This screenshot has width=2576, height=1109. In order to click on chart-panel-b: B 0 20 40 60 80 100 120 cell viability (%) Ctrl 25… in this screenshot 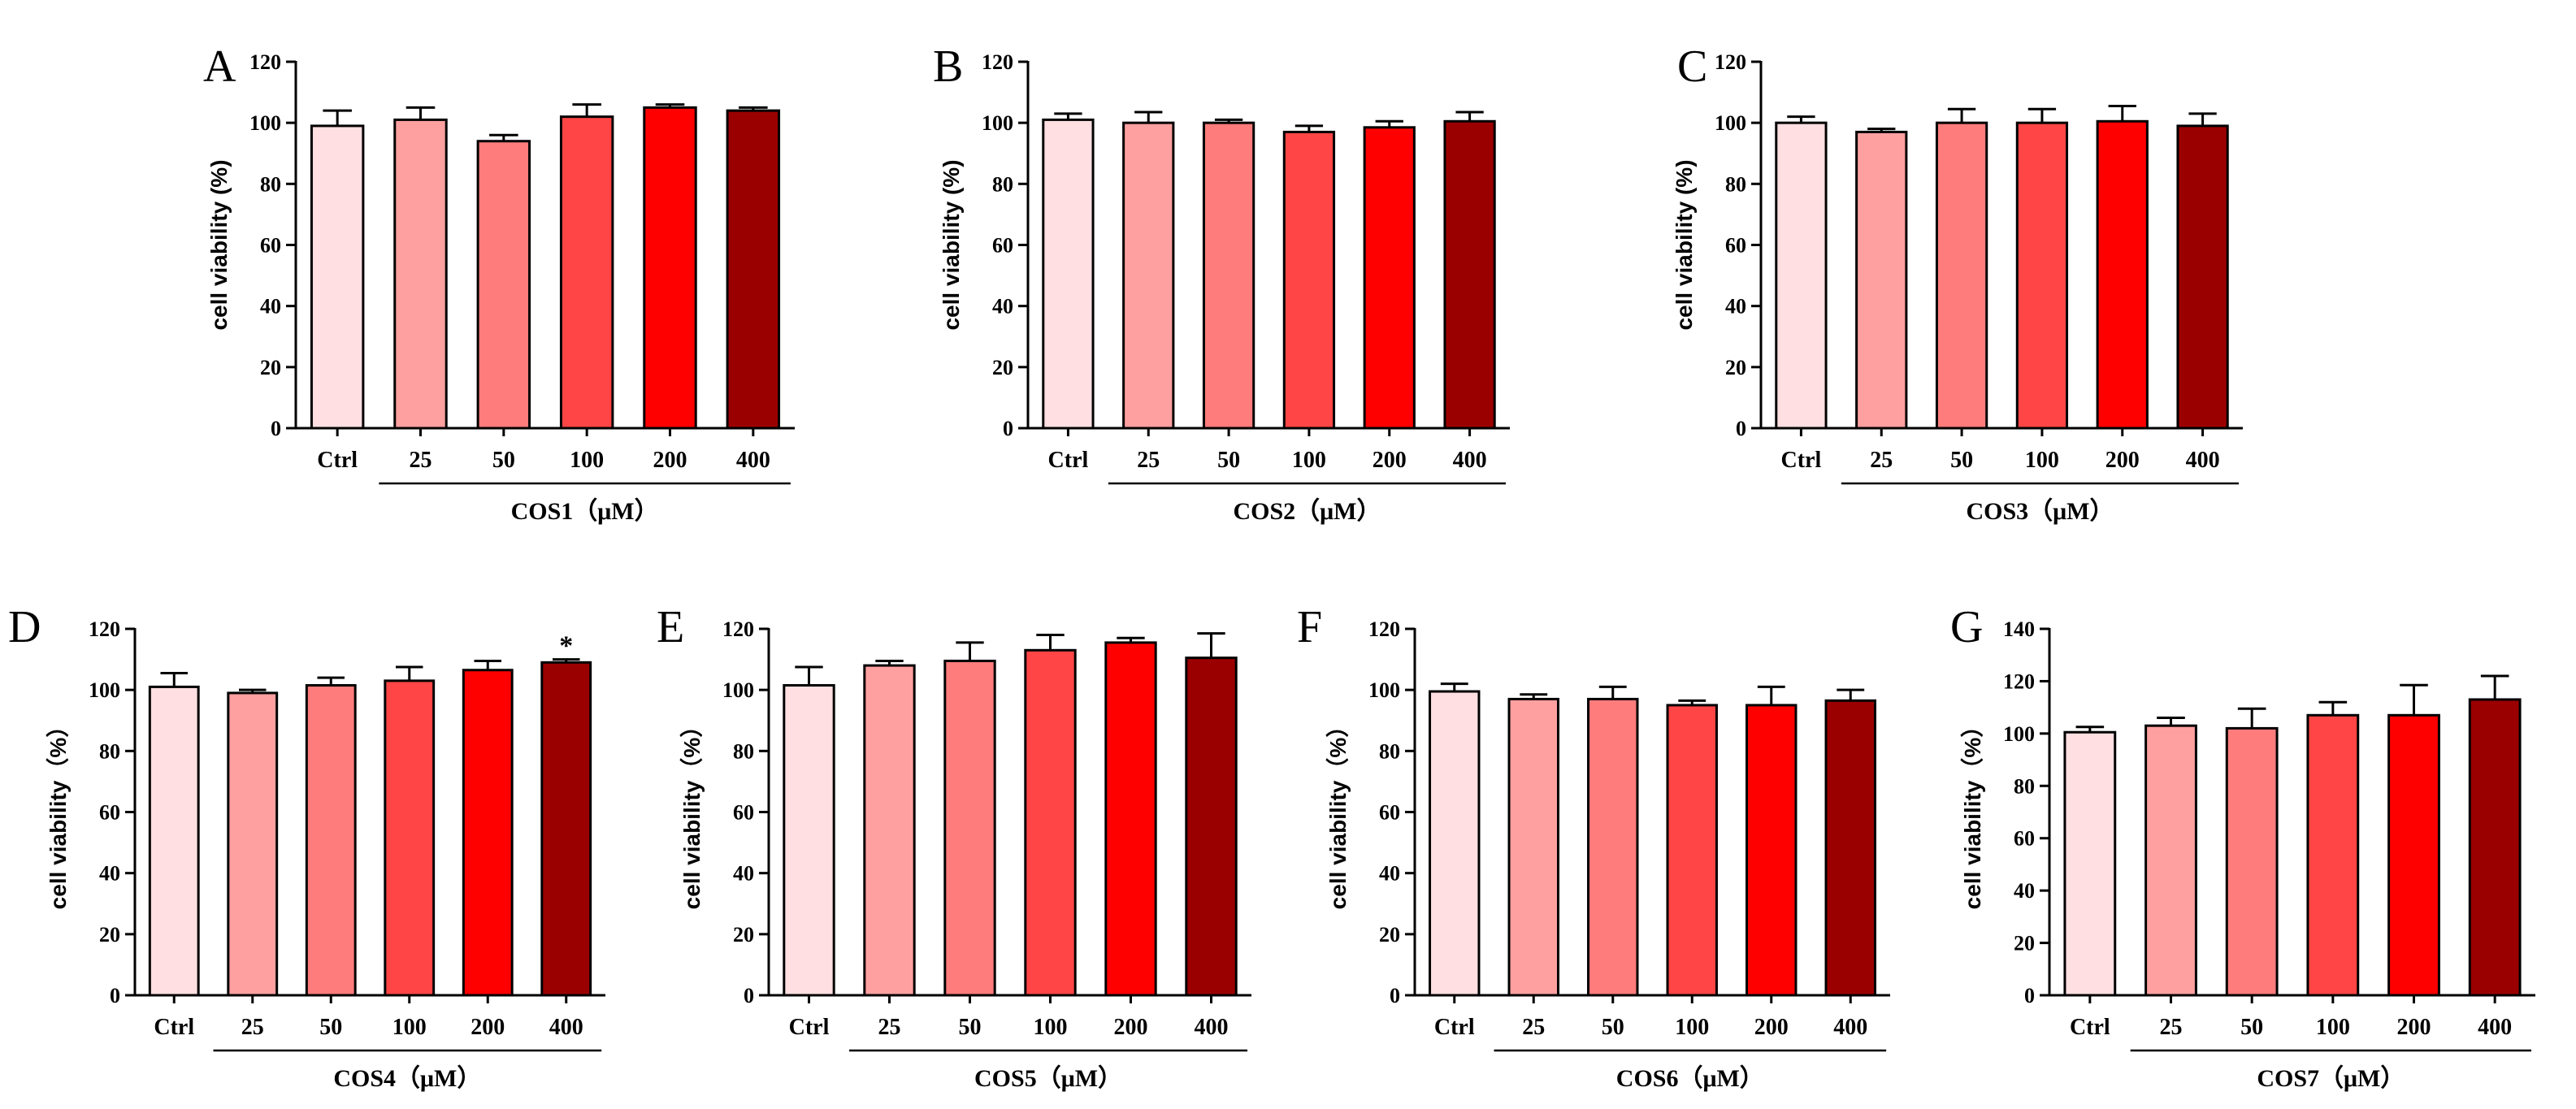, I will do `click(1221, 283)`.